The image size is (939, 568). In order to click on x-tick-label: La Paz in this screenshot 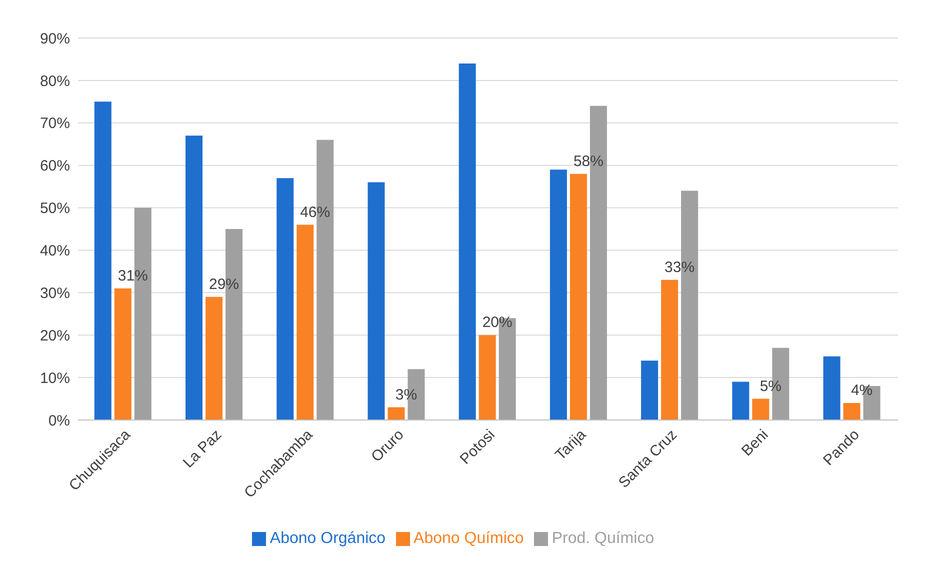, I will do `click(203, 449)`.